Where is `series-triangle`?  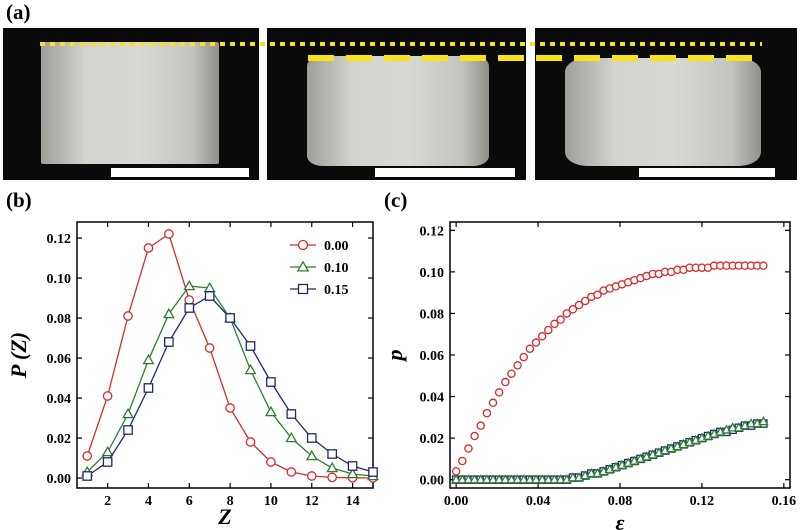
series-triangle is located at coordinates (609, 450).